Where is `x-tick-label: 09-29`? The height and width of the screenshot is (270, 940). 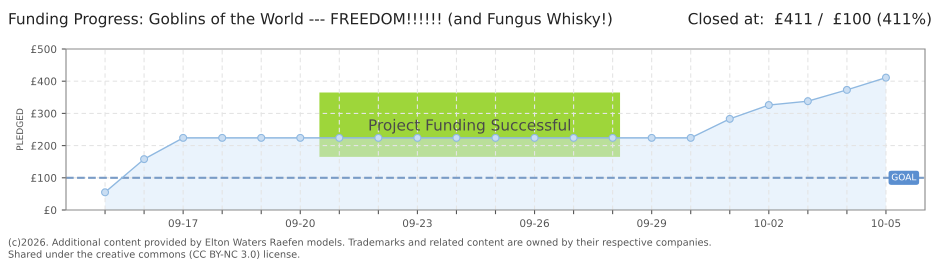 x-tick-label: 09-29 is located at coordinates (651, 223).